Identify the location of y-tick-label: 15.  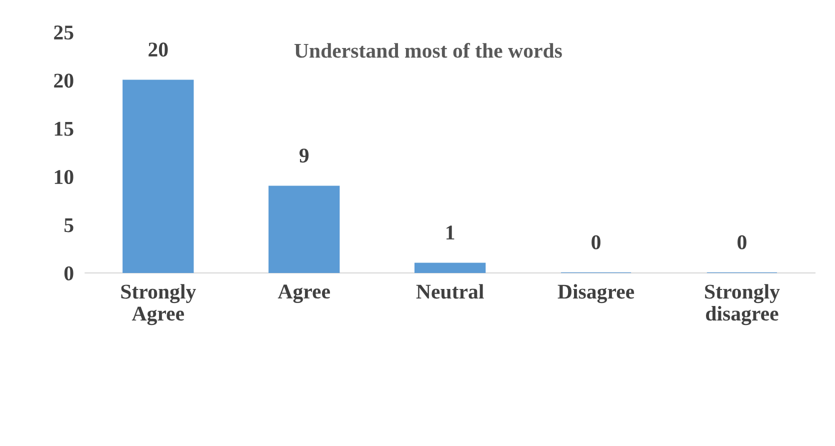
(64, 129).